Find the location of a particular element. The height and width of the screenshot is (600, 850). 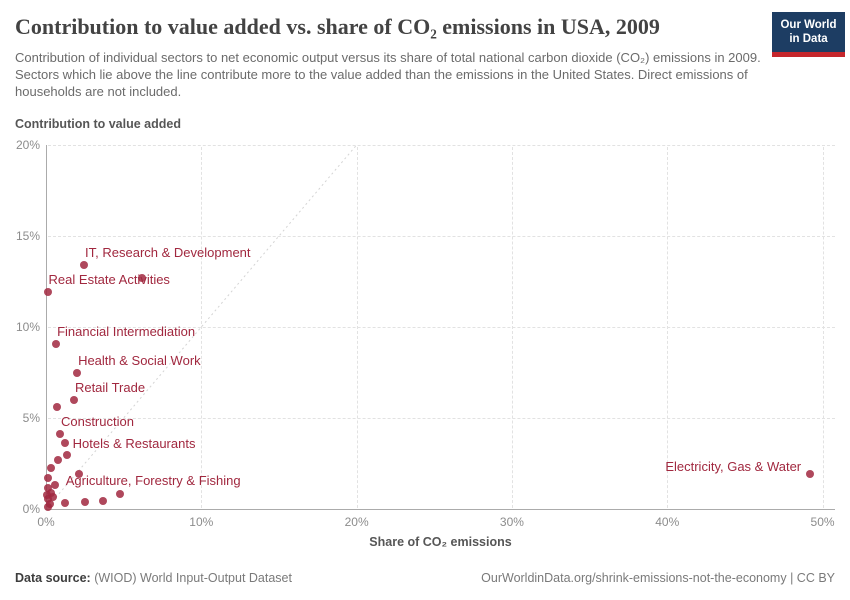

x-tick-label: 30% is located at coordinates (511, 522).